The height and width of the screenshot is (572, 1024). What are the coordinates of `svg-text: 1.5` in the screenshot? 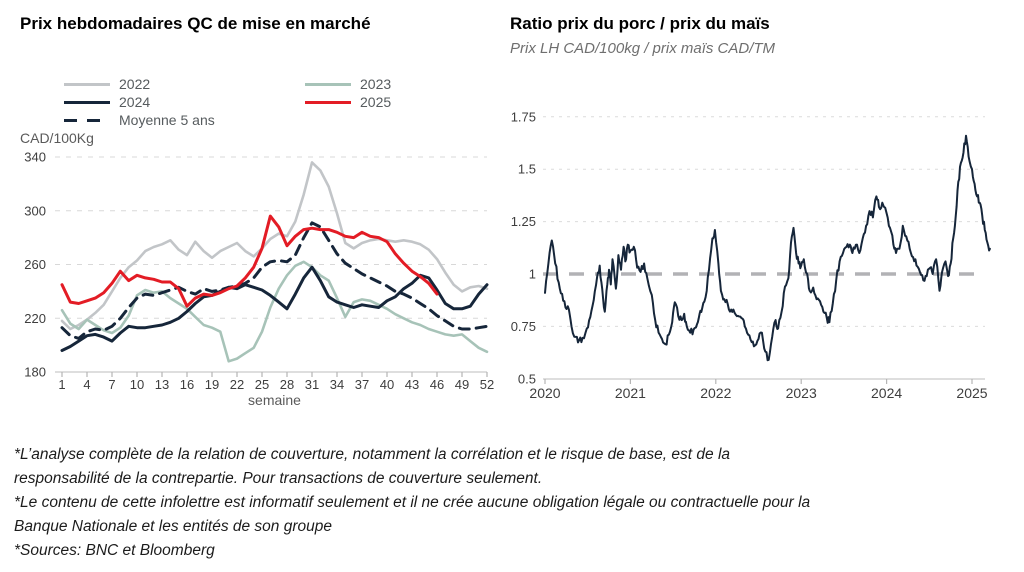 It's located at (527, 169).